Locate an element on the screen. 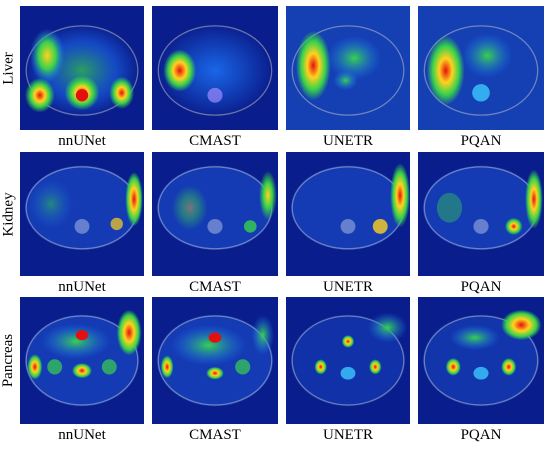 The width and height of the screenshot is (550, 452). heatmap-image-liver-cmast is located at coordinates (215, 68).